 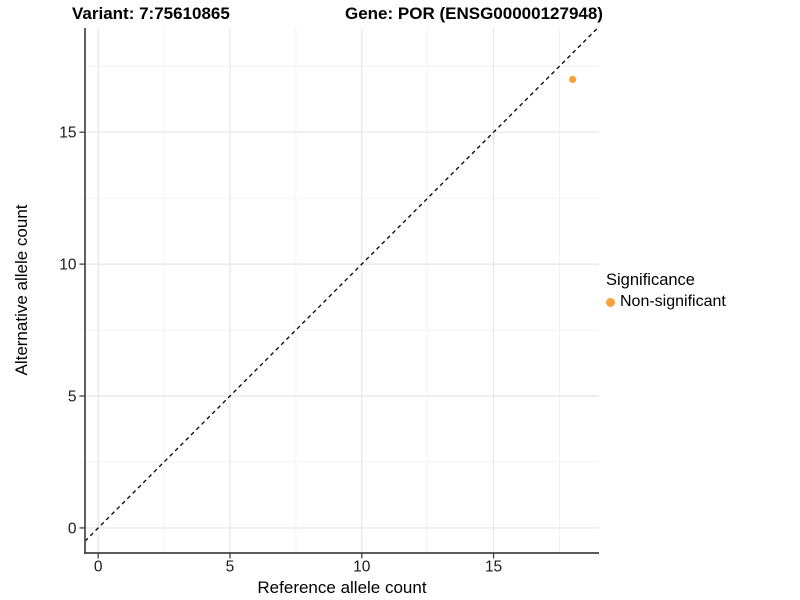 I want to click on legend-item: Non-significant, so click(x=666, y=302).